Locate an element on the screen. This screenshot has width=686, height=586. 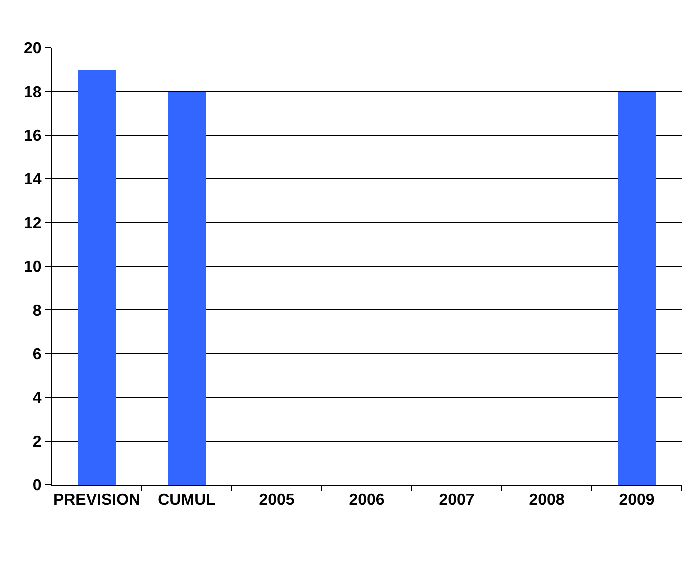
y-tick-label: 12 is located at coordinates (33, 223).